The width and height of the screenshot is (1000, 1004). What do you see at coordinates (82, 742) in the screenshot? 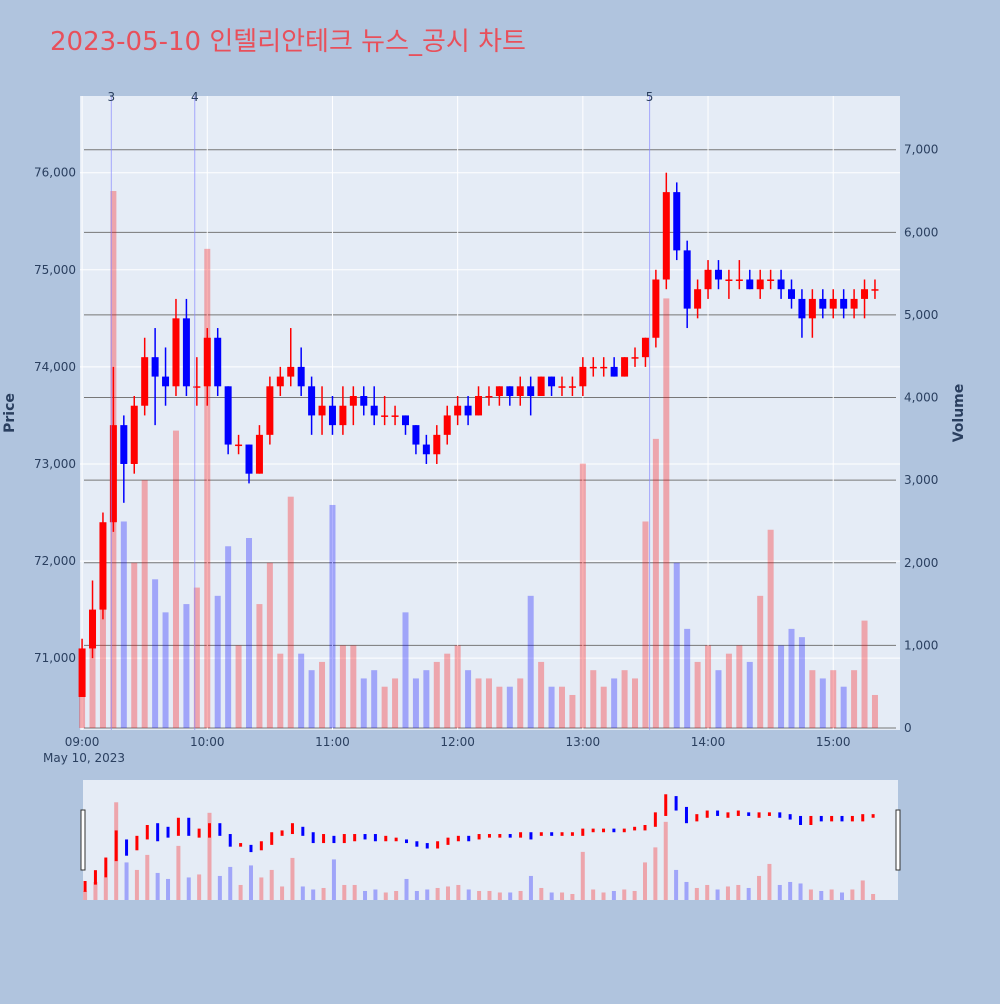
I see `x-tick-label: 09:00` at bounding box center [82, 742].